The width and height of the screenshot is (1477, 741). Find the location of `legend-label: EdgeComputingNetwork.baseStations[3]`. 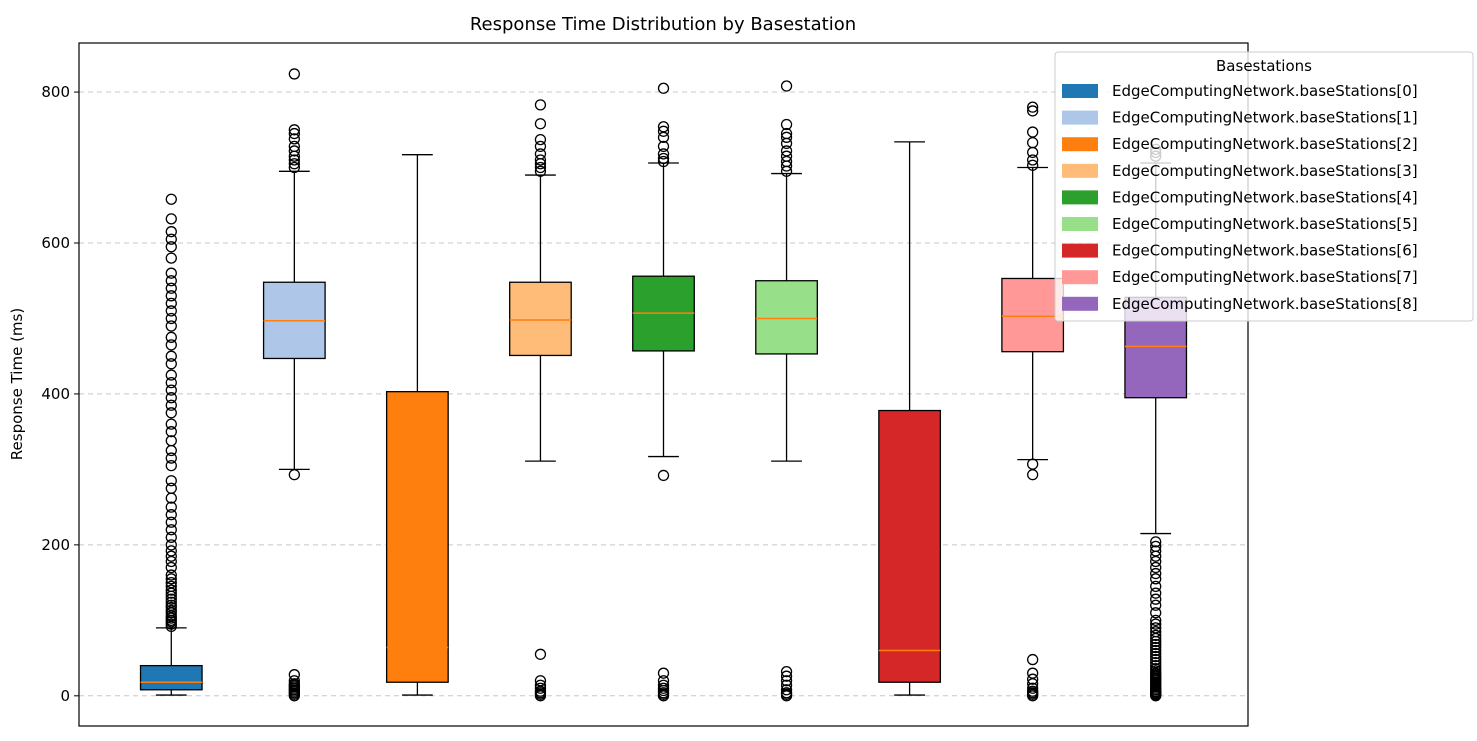

legend-label: EdgeComputingNetwork.baseStations[3] is located at coordinates (1265, 171).